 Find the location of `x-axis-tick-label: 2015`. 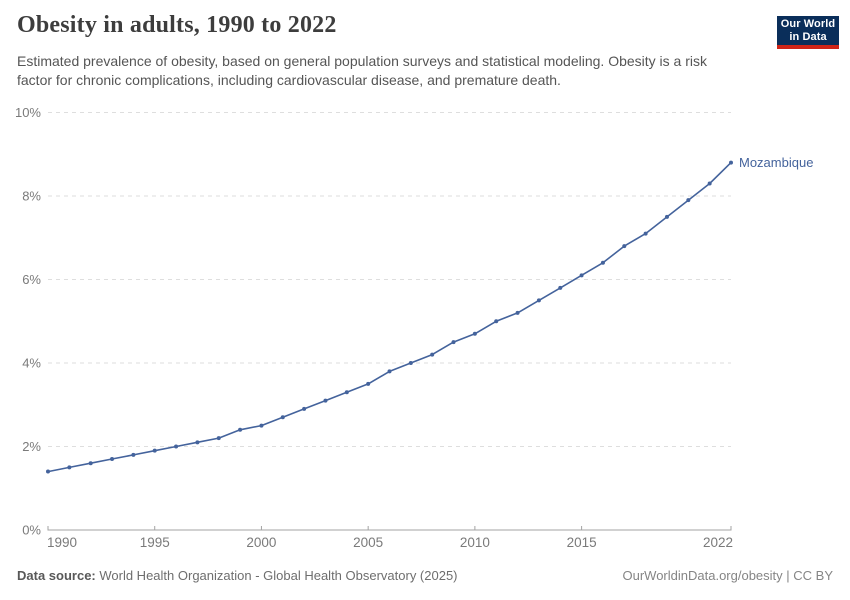

x-axis-tick-label: 2015 is located at coordinates (582, 542).